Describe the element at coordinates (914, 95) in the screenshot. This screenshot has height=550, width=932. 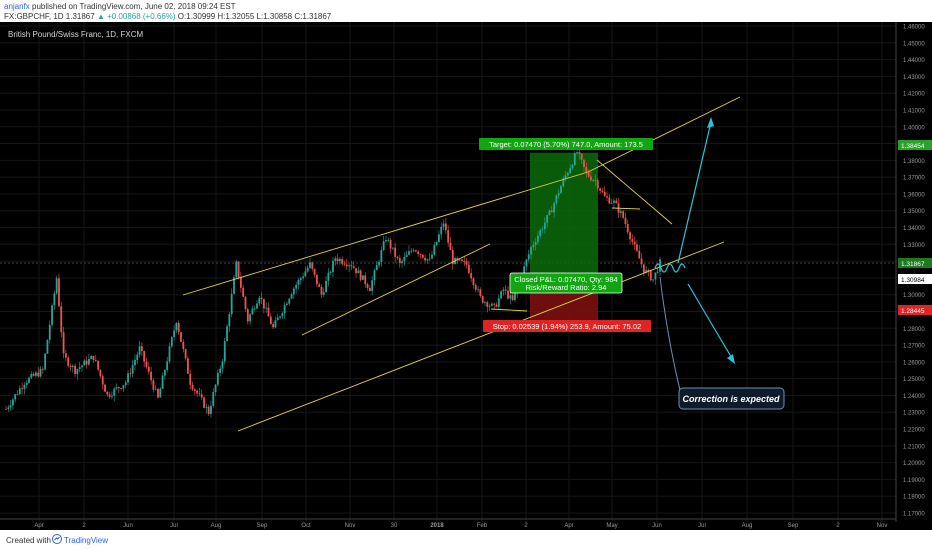
I see `y-tick-label: 1.42000` at that location.